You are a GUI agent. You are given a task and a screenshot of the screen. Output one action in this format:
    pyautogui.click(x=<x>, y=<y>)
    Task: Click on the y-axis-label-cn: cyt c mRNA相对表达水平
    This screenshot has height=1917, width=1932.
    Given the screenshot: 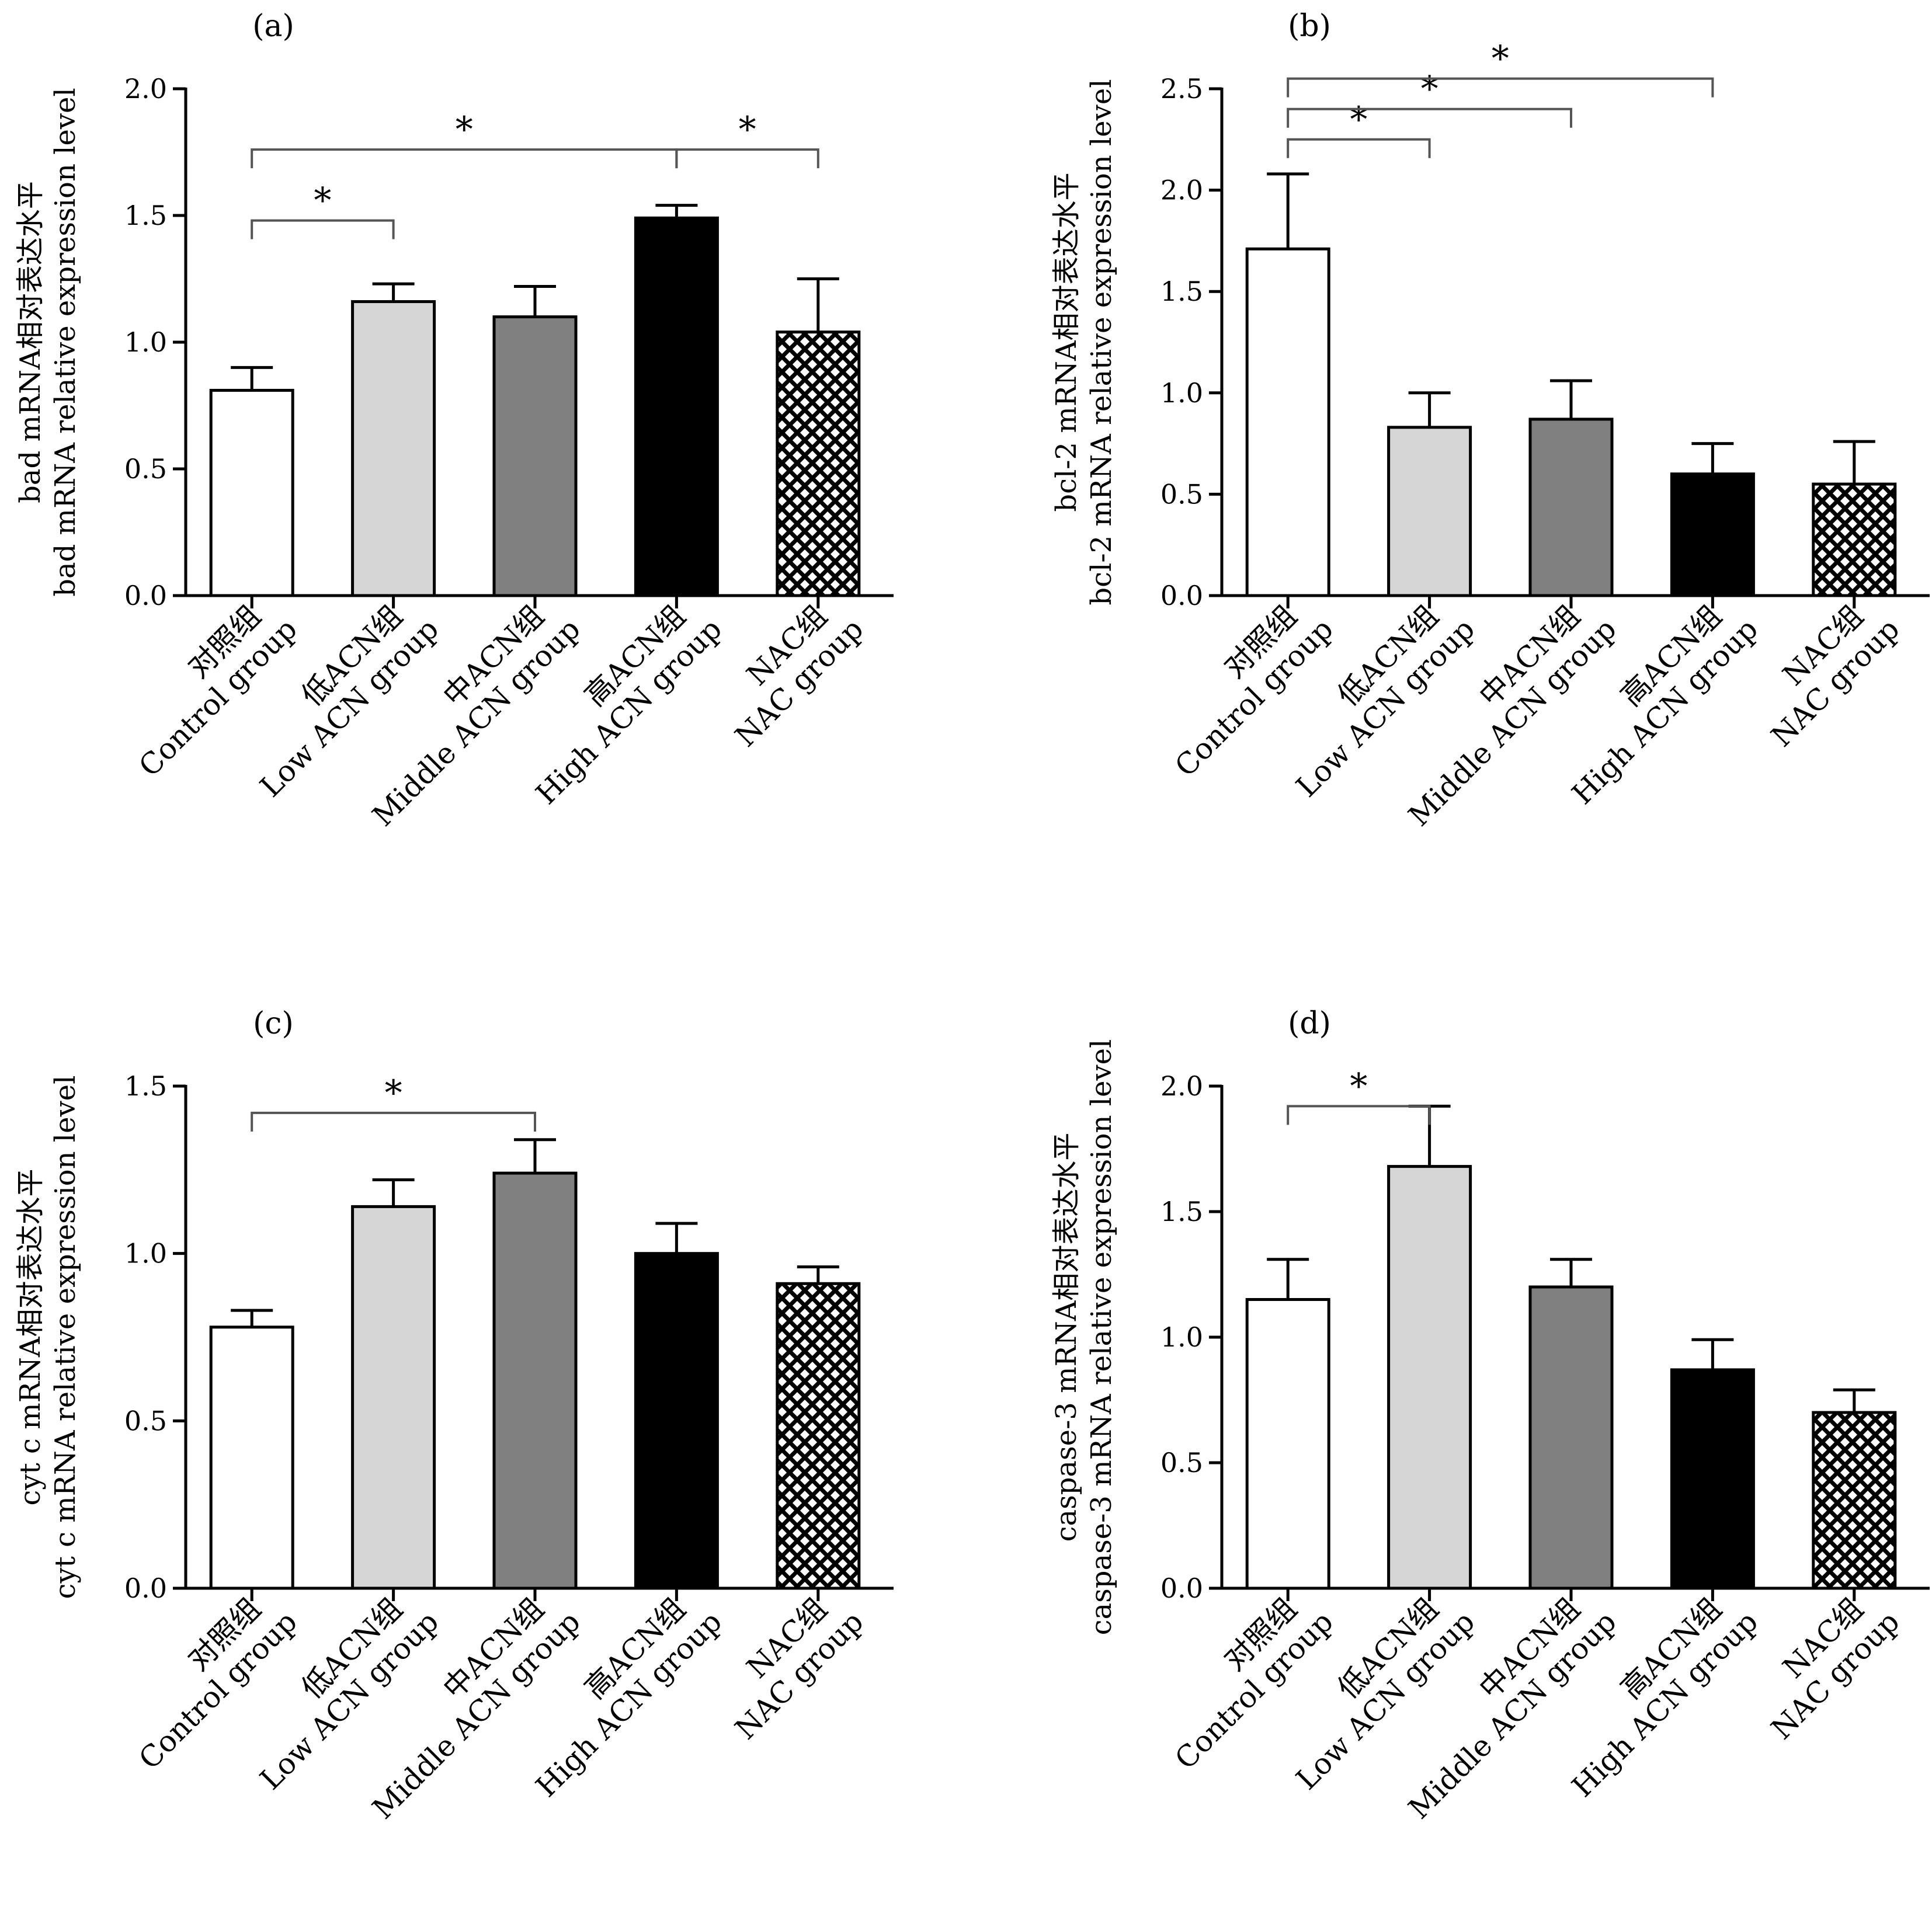 What is the action you would take?
    pyautogui.click(x=31, y=1337)
    